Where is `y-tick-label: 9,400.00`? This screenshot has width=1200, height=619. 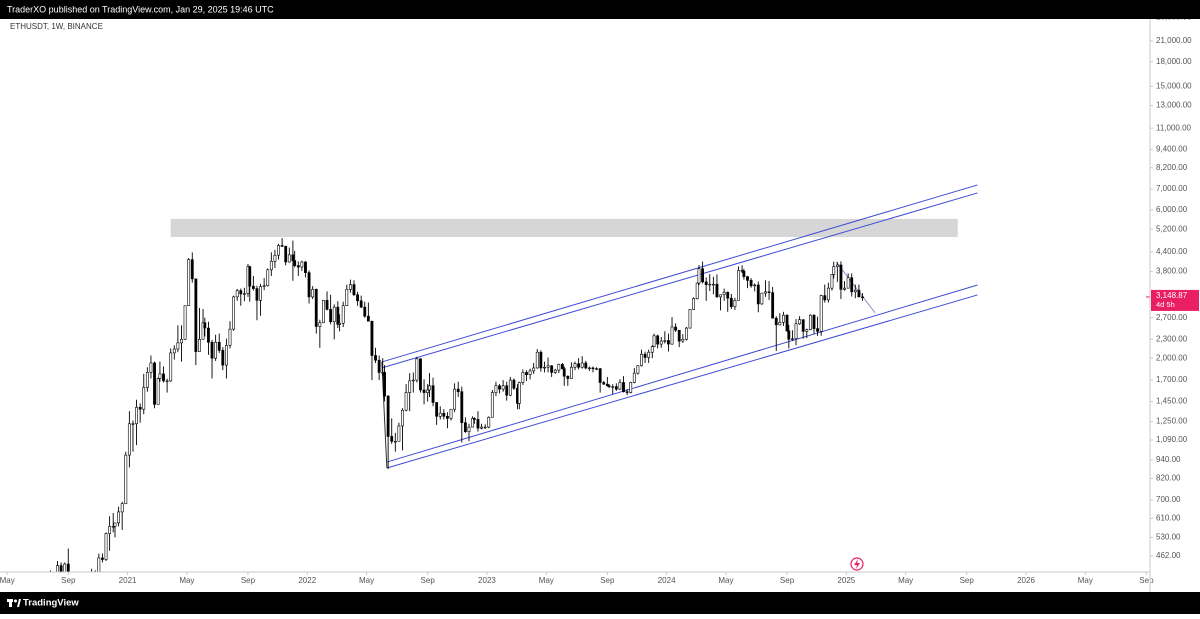
y-tick-label: 9,400.00 is located at coordinates (1172, 148).